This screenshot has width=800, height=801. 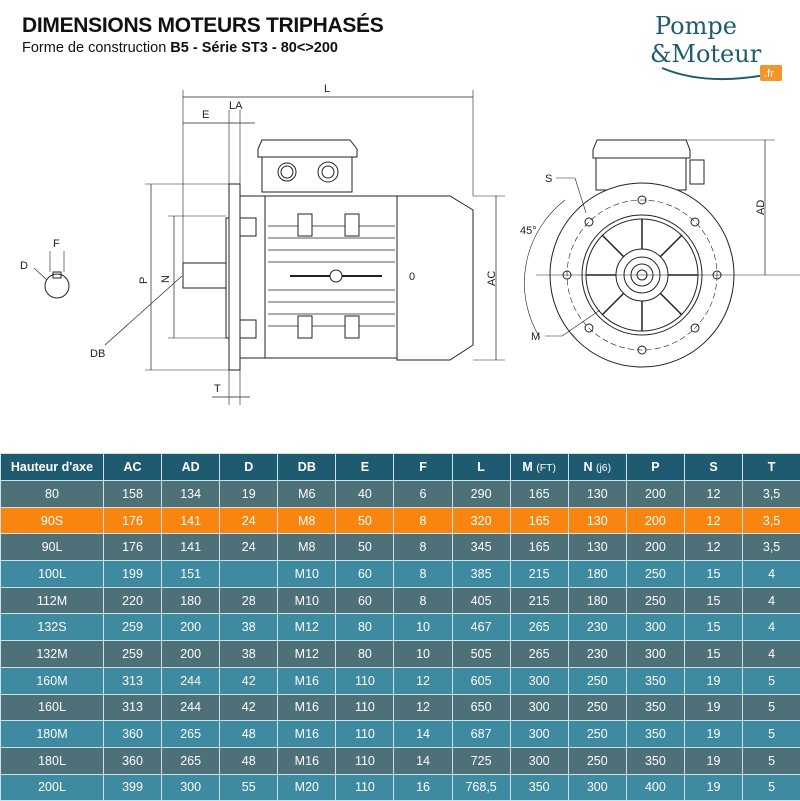 What do you see at coordinates (52, 467) in the screenshot?
I see `column-header: Hauteur d'axe` at bounding box center [52, 467].